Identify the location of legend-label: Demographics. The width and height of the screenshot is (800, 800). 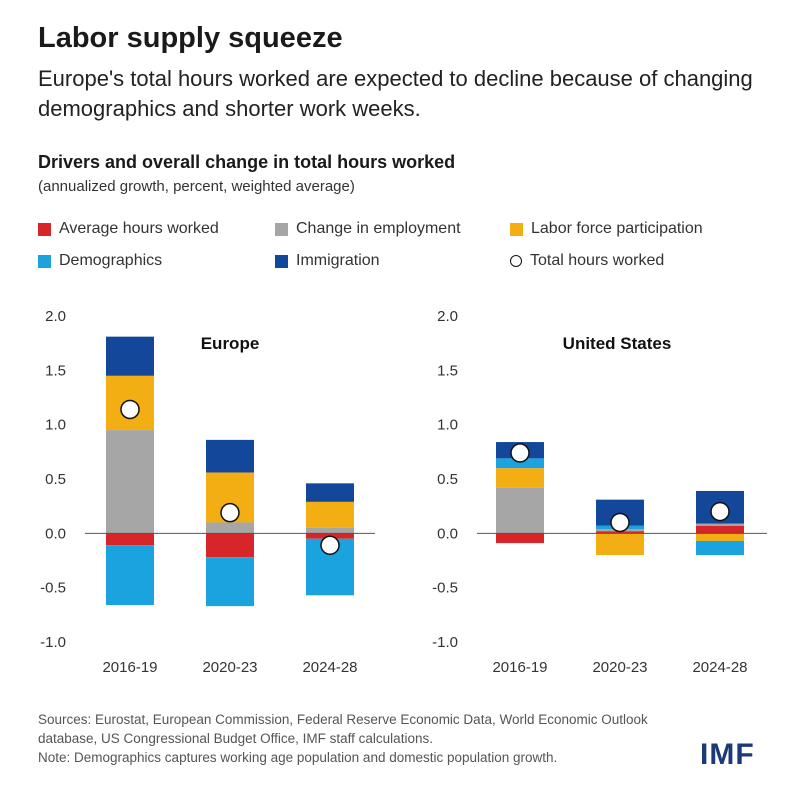
(111, 260).